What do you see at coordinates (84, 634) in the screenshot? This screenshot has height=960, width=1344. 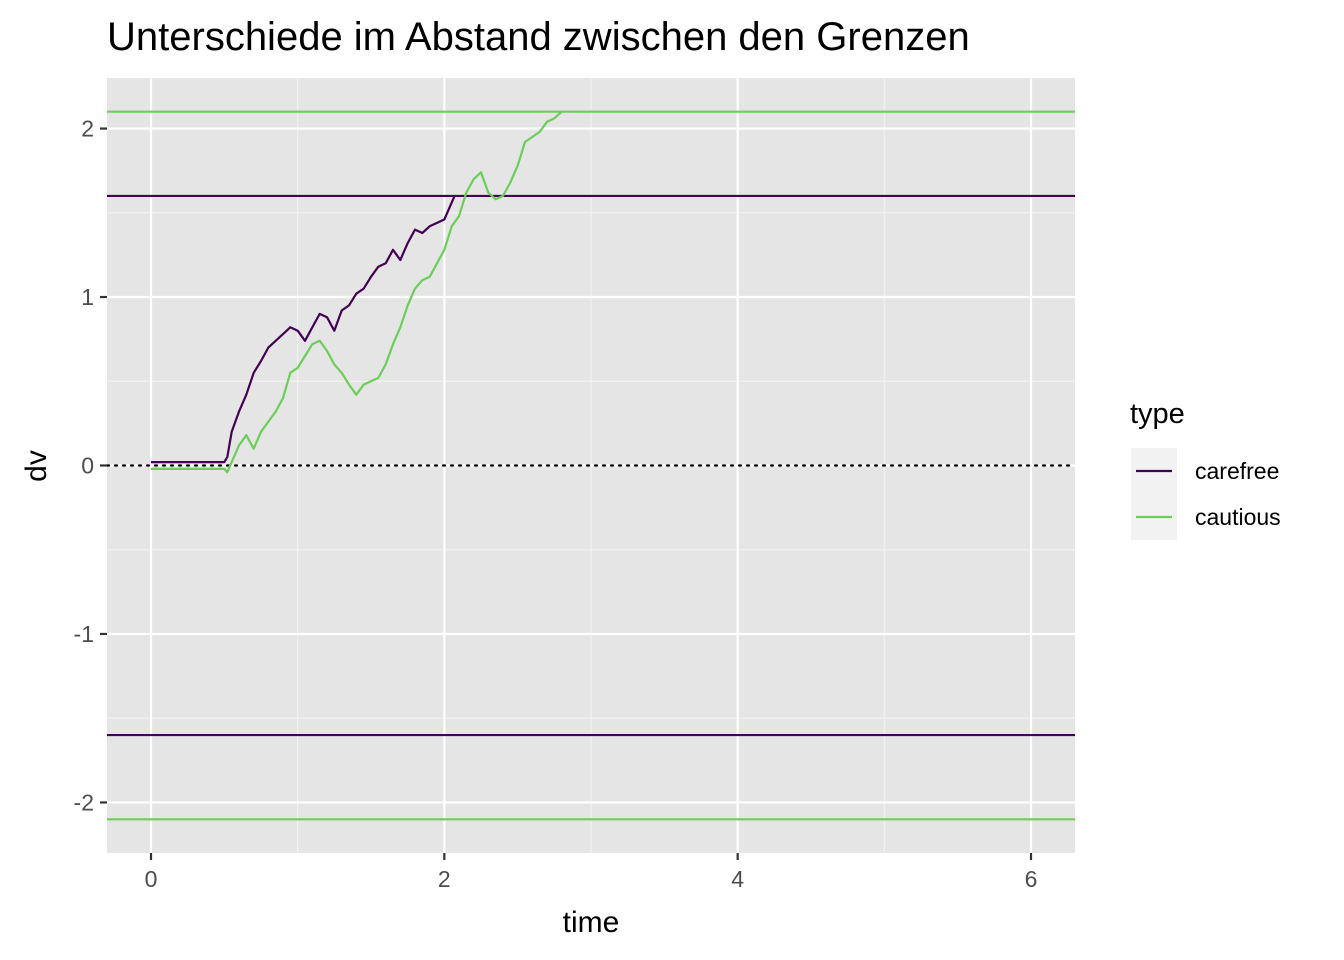 I see `y-tick-label: -1` at bounding box center [84, 634].